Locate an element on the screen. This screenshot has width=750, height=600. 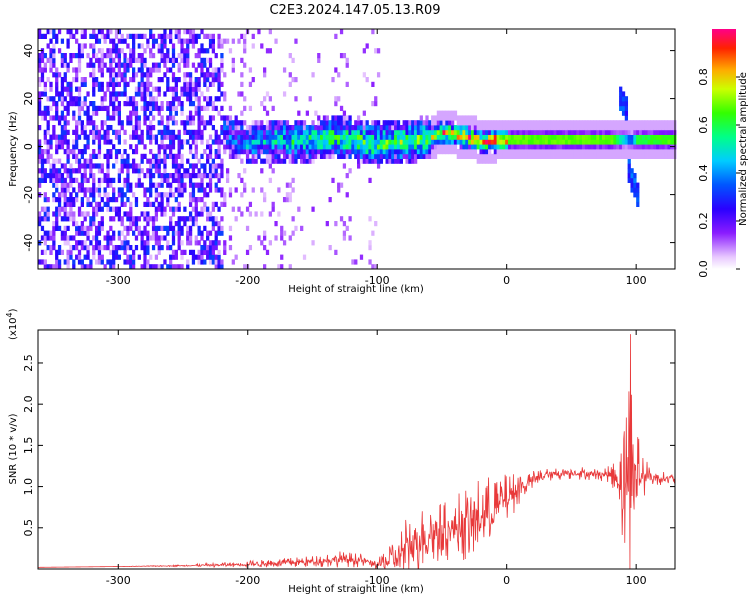
snr-x-tick-label: -100 is located at coordinates (377, 580).